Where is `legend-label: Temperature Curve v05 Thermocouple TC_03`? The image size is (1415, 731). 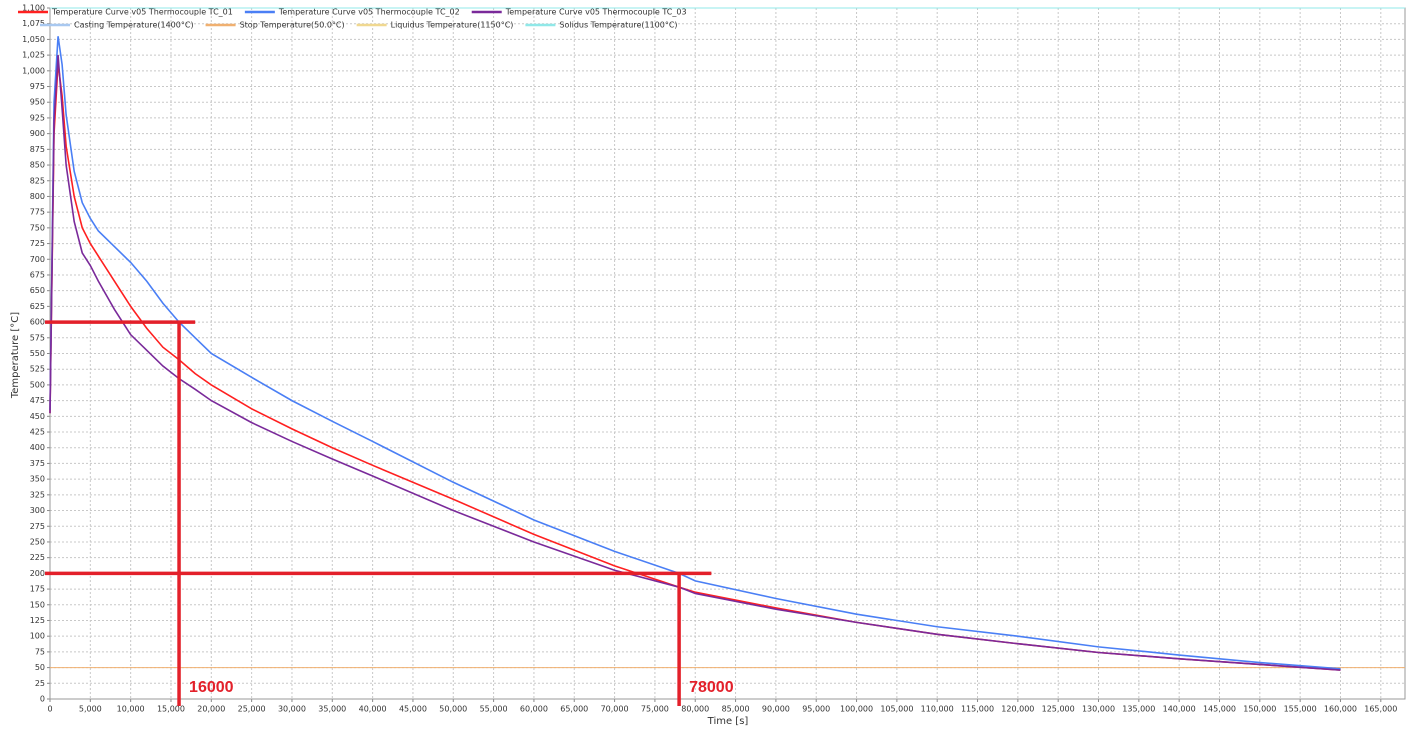 legend-label: Temperature Curve v05 Thermocouple TC_03 is located at coordinates (596, 12).